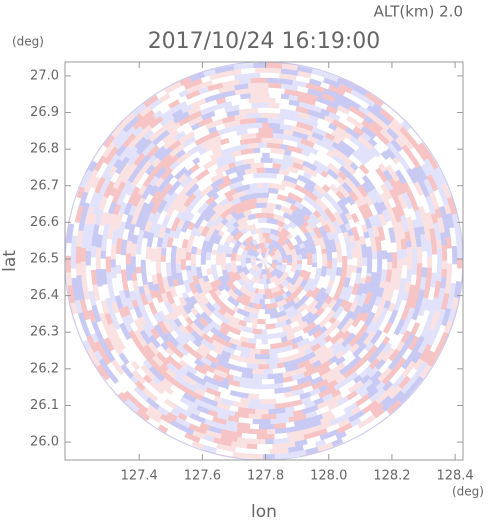  What do you see at coordinates (10, 261) in the screenshot?
I see `y-axis-label: lat` at bounding box center [10, 261].